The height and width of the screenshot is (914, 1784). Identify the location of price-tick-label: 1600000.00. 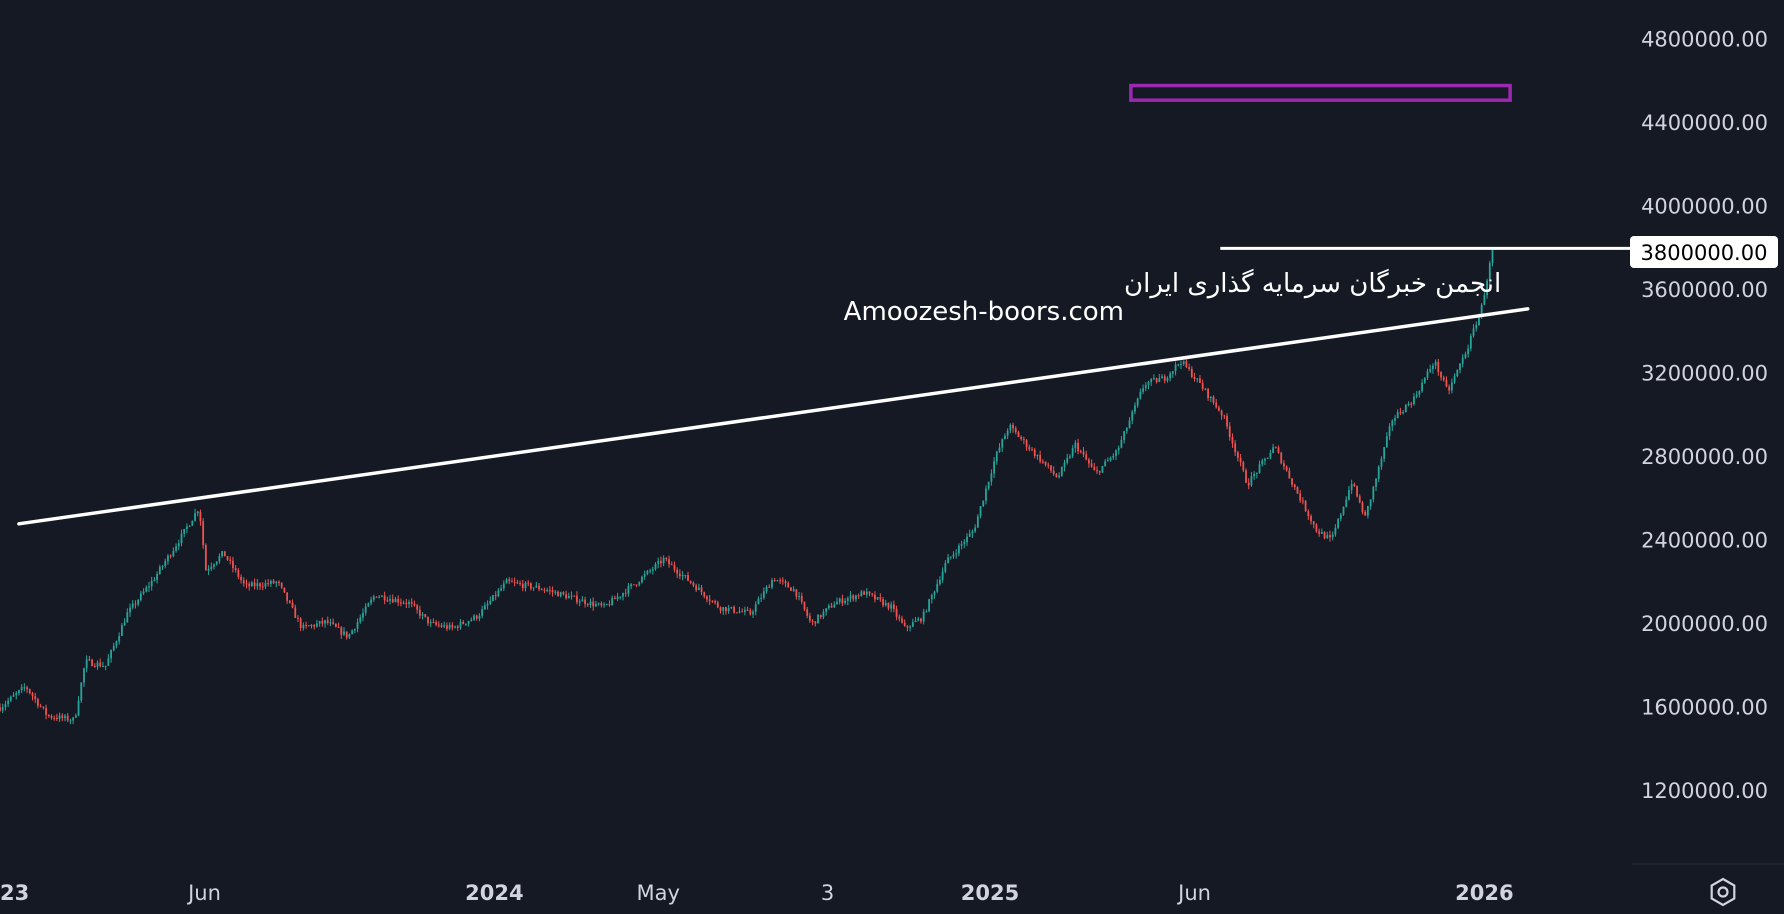
(1704, 707).